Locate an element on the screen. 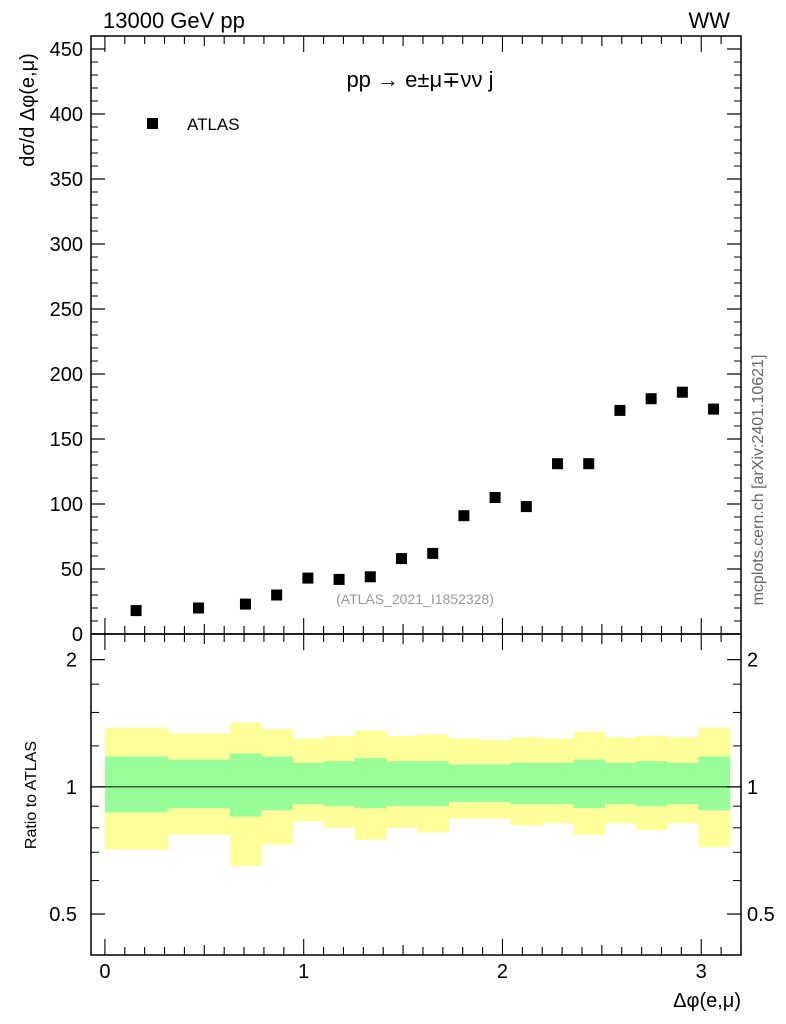 The image size is (786, 1024). y-tick-label: 150 is located at coordinates (66, 440).